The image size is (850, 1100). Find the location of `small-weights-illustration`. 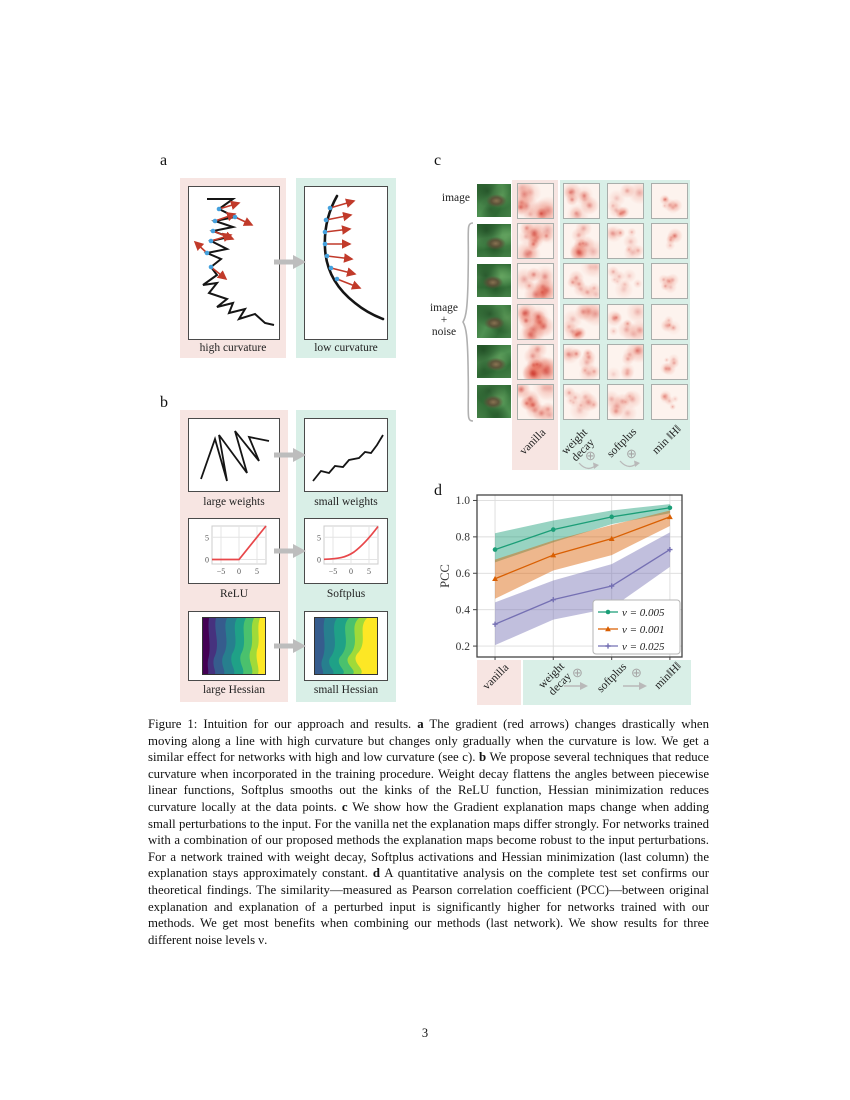

small-weights-illustration is located at coordinates (346, 455).